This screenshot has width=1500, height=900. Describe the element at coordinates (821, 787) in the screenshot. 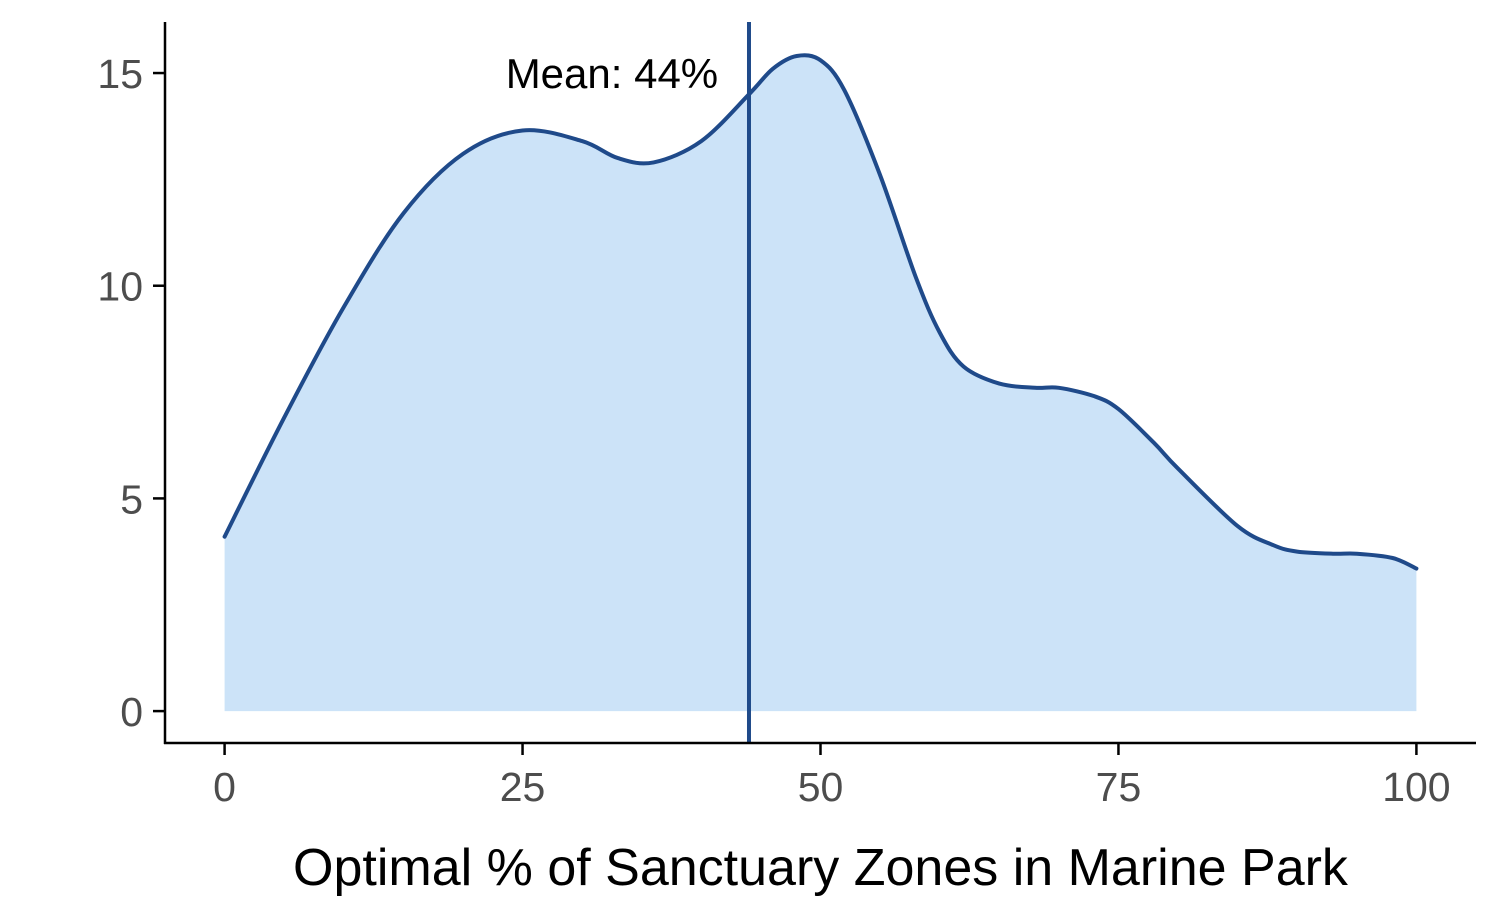

I see `x-tick-label: 50` at that location.